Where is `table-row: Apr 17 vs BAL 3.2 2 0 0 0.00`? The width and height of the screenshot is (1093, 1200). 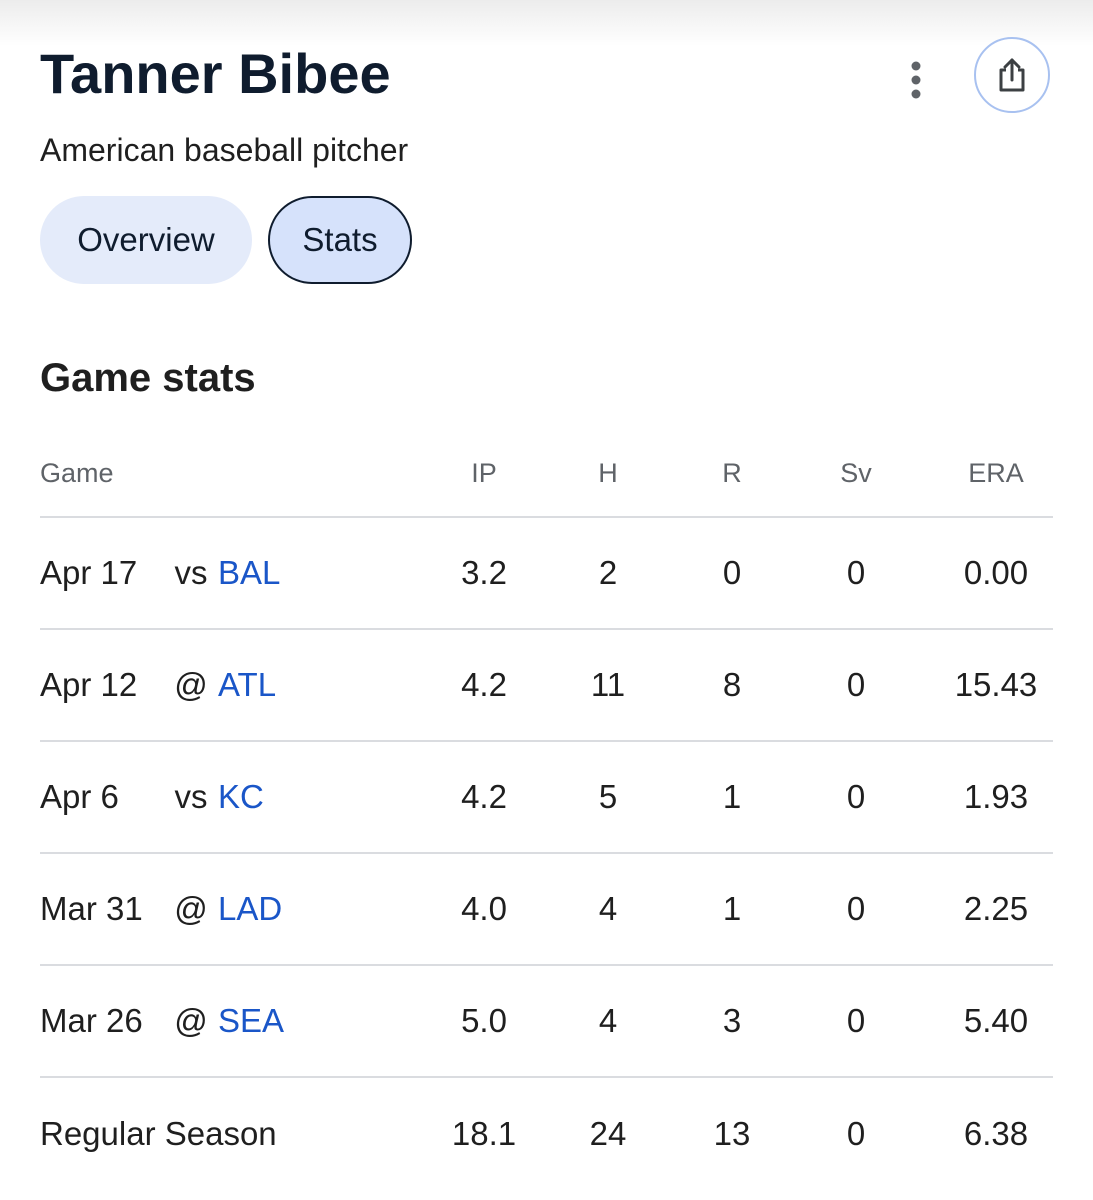
table-row: Apr 17 vs BAL 3.2 2 0 0 0.00 is located at coordinates (546, 574).